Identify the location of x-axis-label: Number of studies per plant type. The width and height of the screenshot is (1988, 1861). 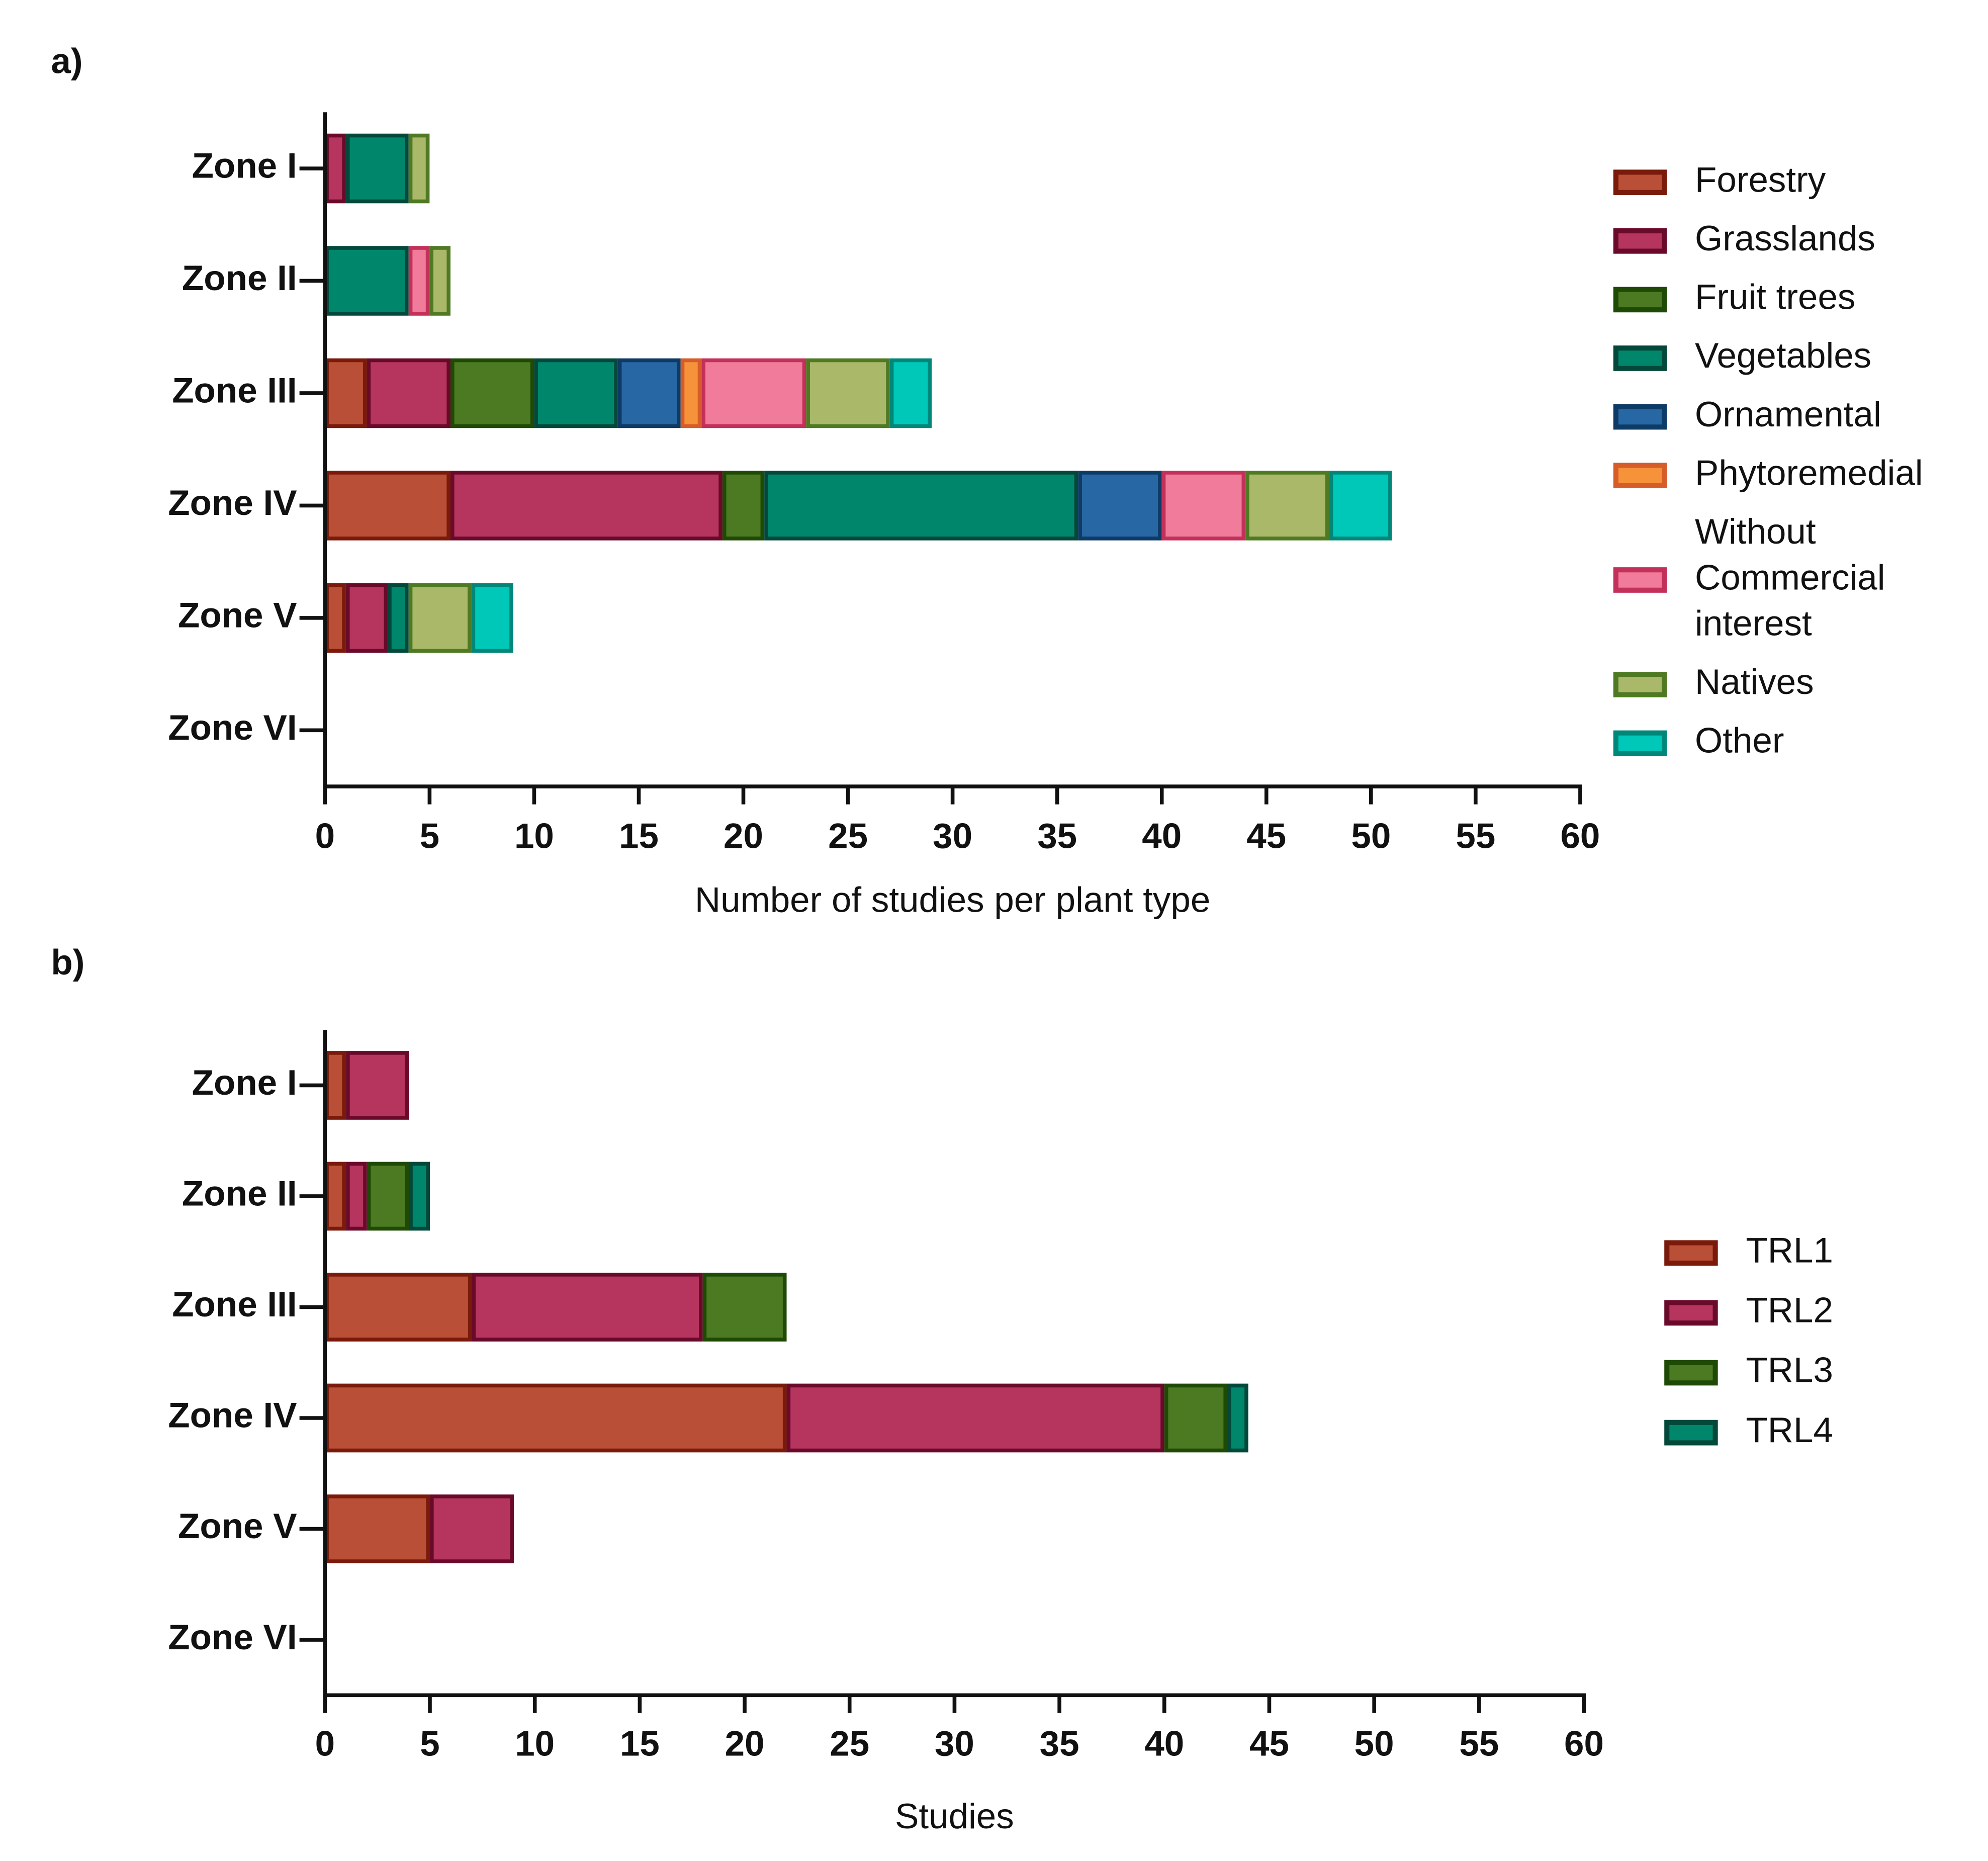
(953, 900).